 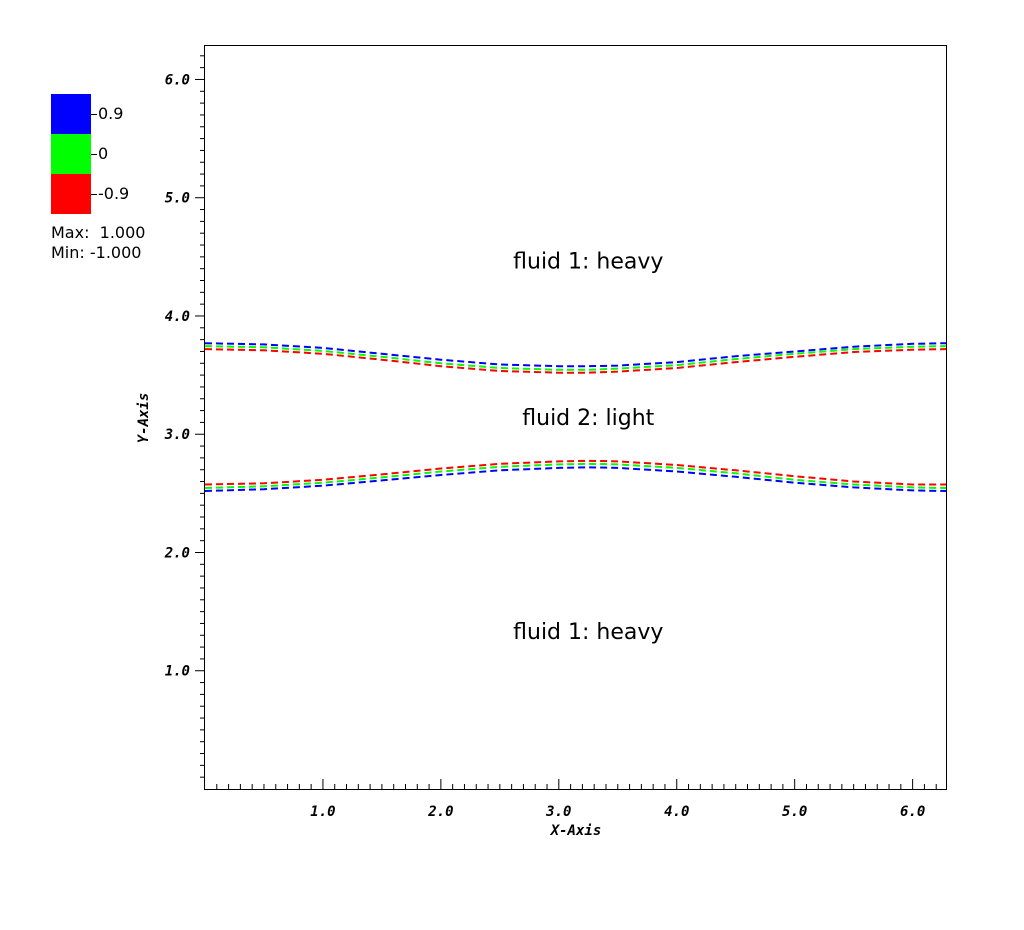 What do you see at coordinates (71, 194) in the screenshot?
I see `legend-swatch-low` at bounding box center [71, 194].